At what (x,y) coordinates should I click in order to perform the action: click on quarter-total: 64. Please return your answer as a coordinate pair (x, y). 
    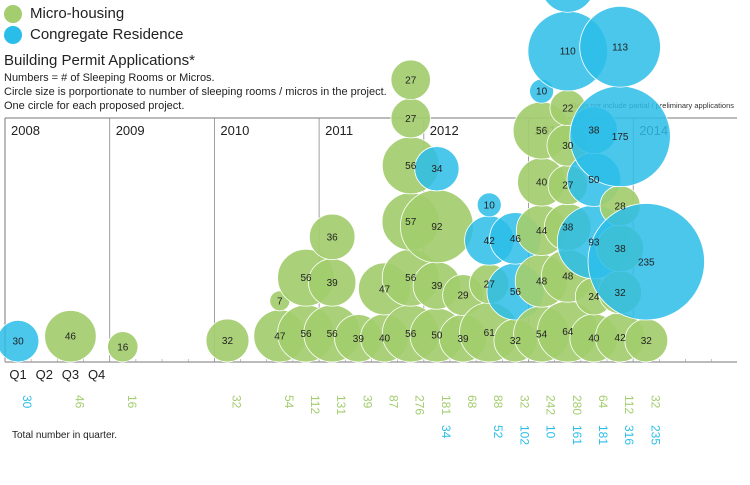
    Looking at the image, I should click on (603, 402).